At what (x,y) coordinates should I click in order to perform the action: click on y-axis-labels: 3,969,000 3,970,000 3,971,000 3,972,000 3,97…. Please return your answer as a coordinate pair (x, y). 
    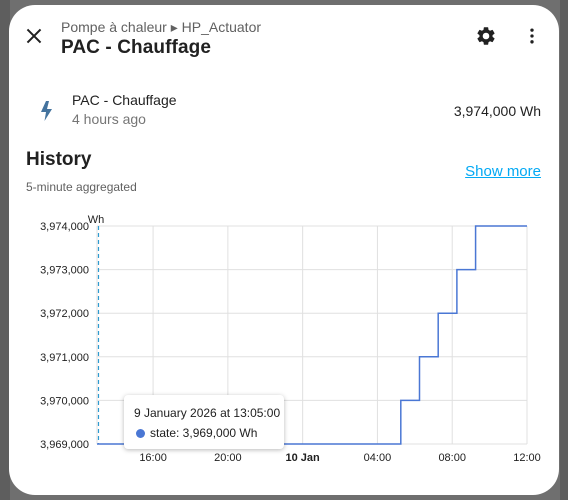
    Looking at the image, I should click on (64, 336).